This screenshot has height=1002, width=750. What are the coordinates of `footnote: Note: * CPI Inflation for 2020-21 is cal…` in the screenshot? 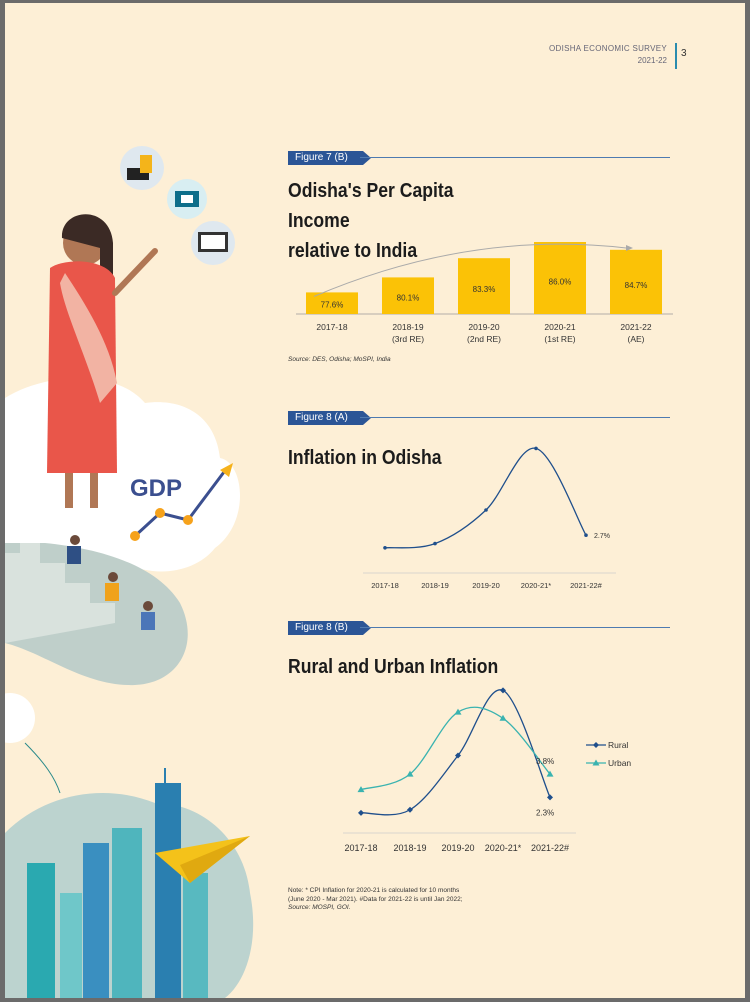 It's located at (375, 899).